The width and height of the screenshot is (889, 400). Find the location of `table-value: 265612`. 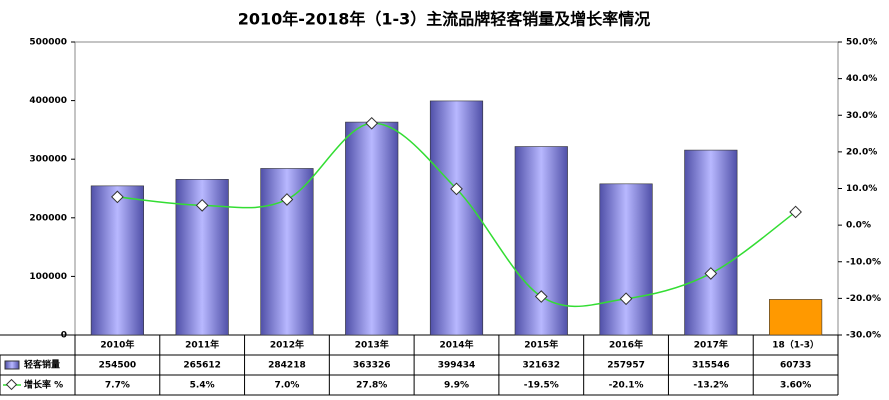

table-value: 265612 is located at coordinates (202, 366).